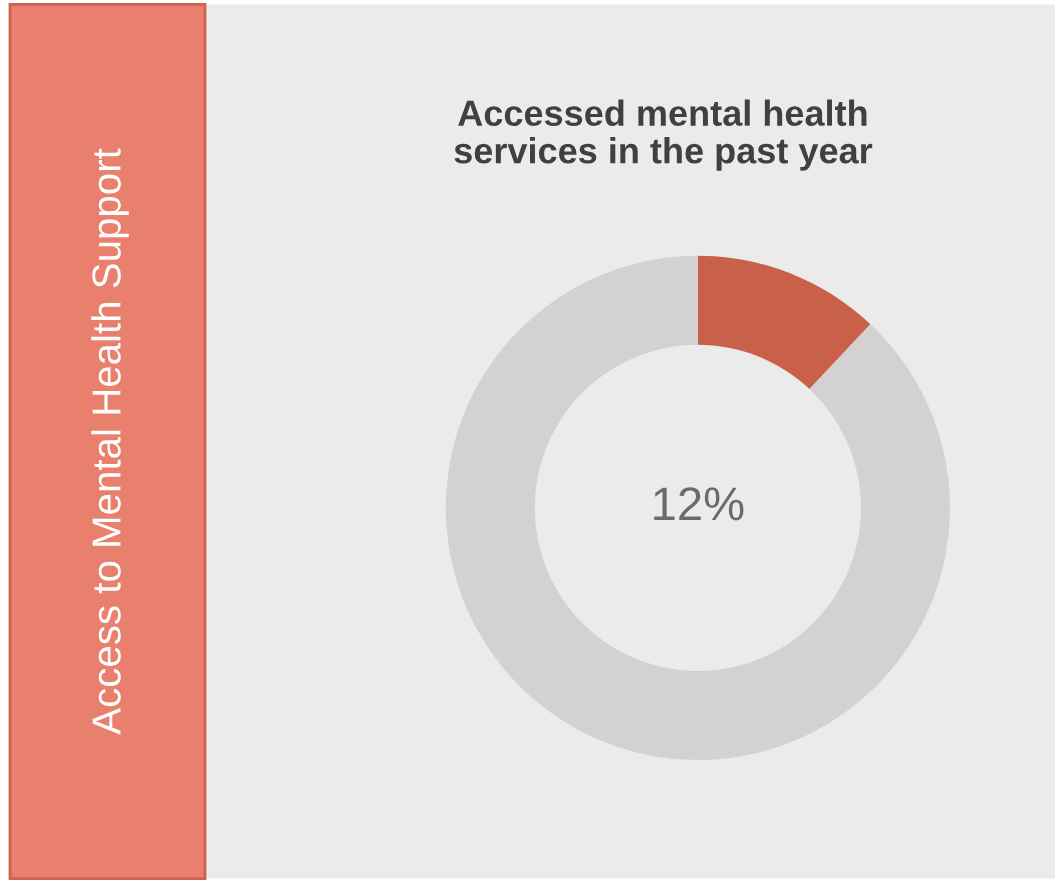 This screenshot has height=883, width=1059. What do you see at coordinates (110, 441) in the screenshot?
I see `text: Access to Mental Health Support` at bounding box center [110, 441].